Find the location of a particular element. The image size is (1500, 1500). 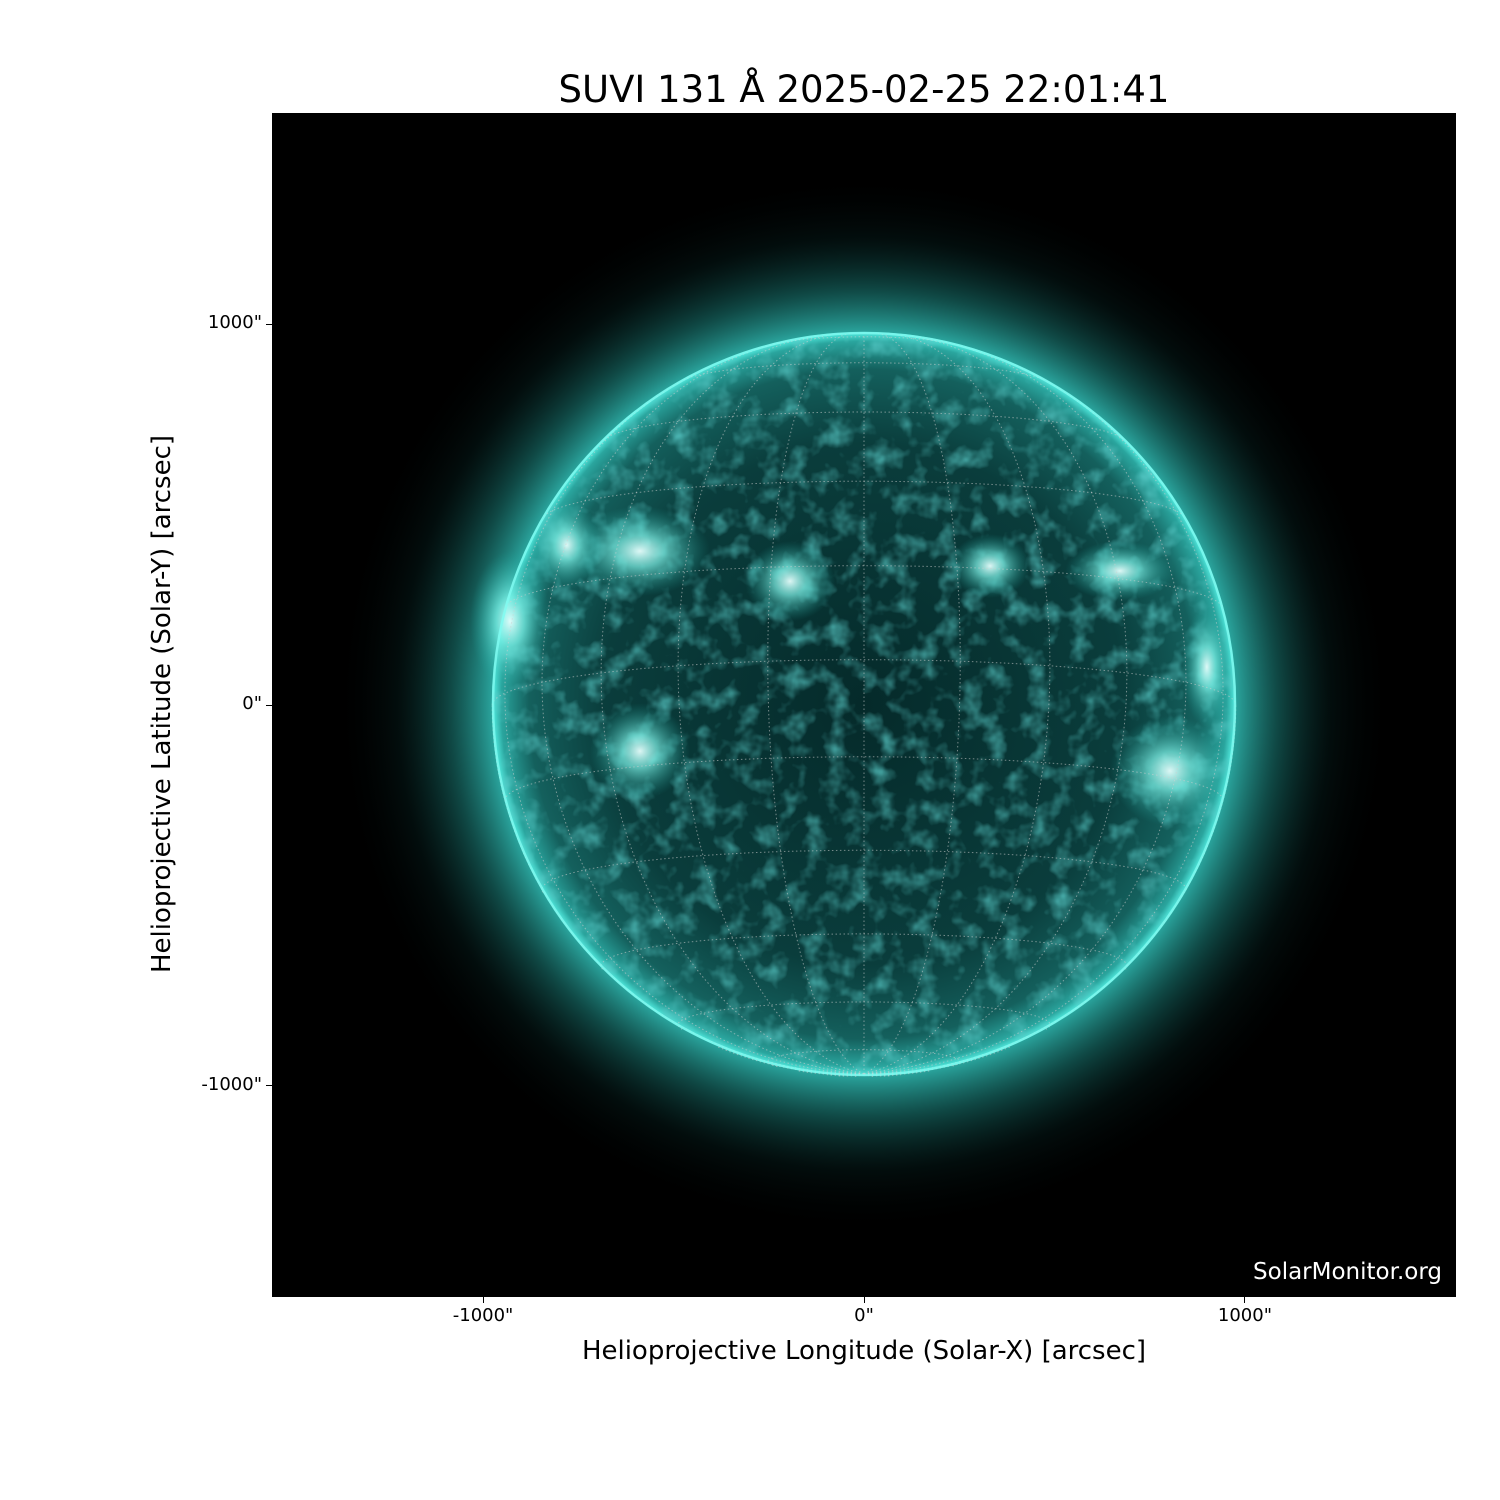

active-regions is located at coordinates (851, 663).